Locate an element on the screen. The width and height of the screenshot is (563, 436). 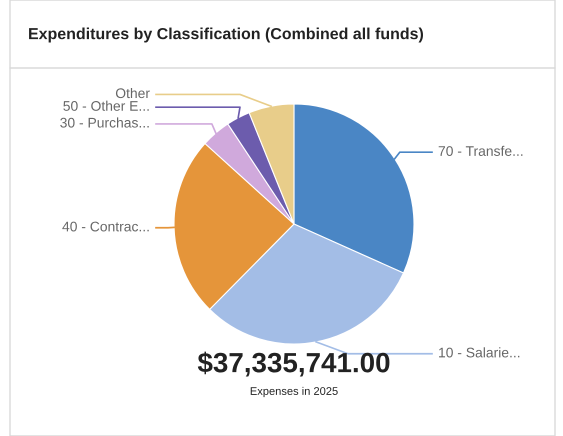
text: Expenses in 2025 is located at coordinates (294, 392).